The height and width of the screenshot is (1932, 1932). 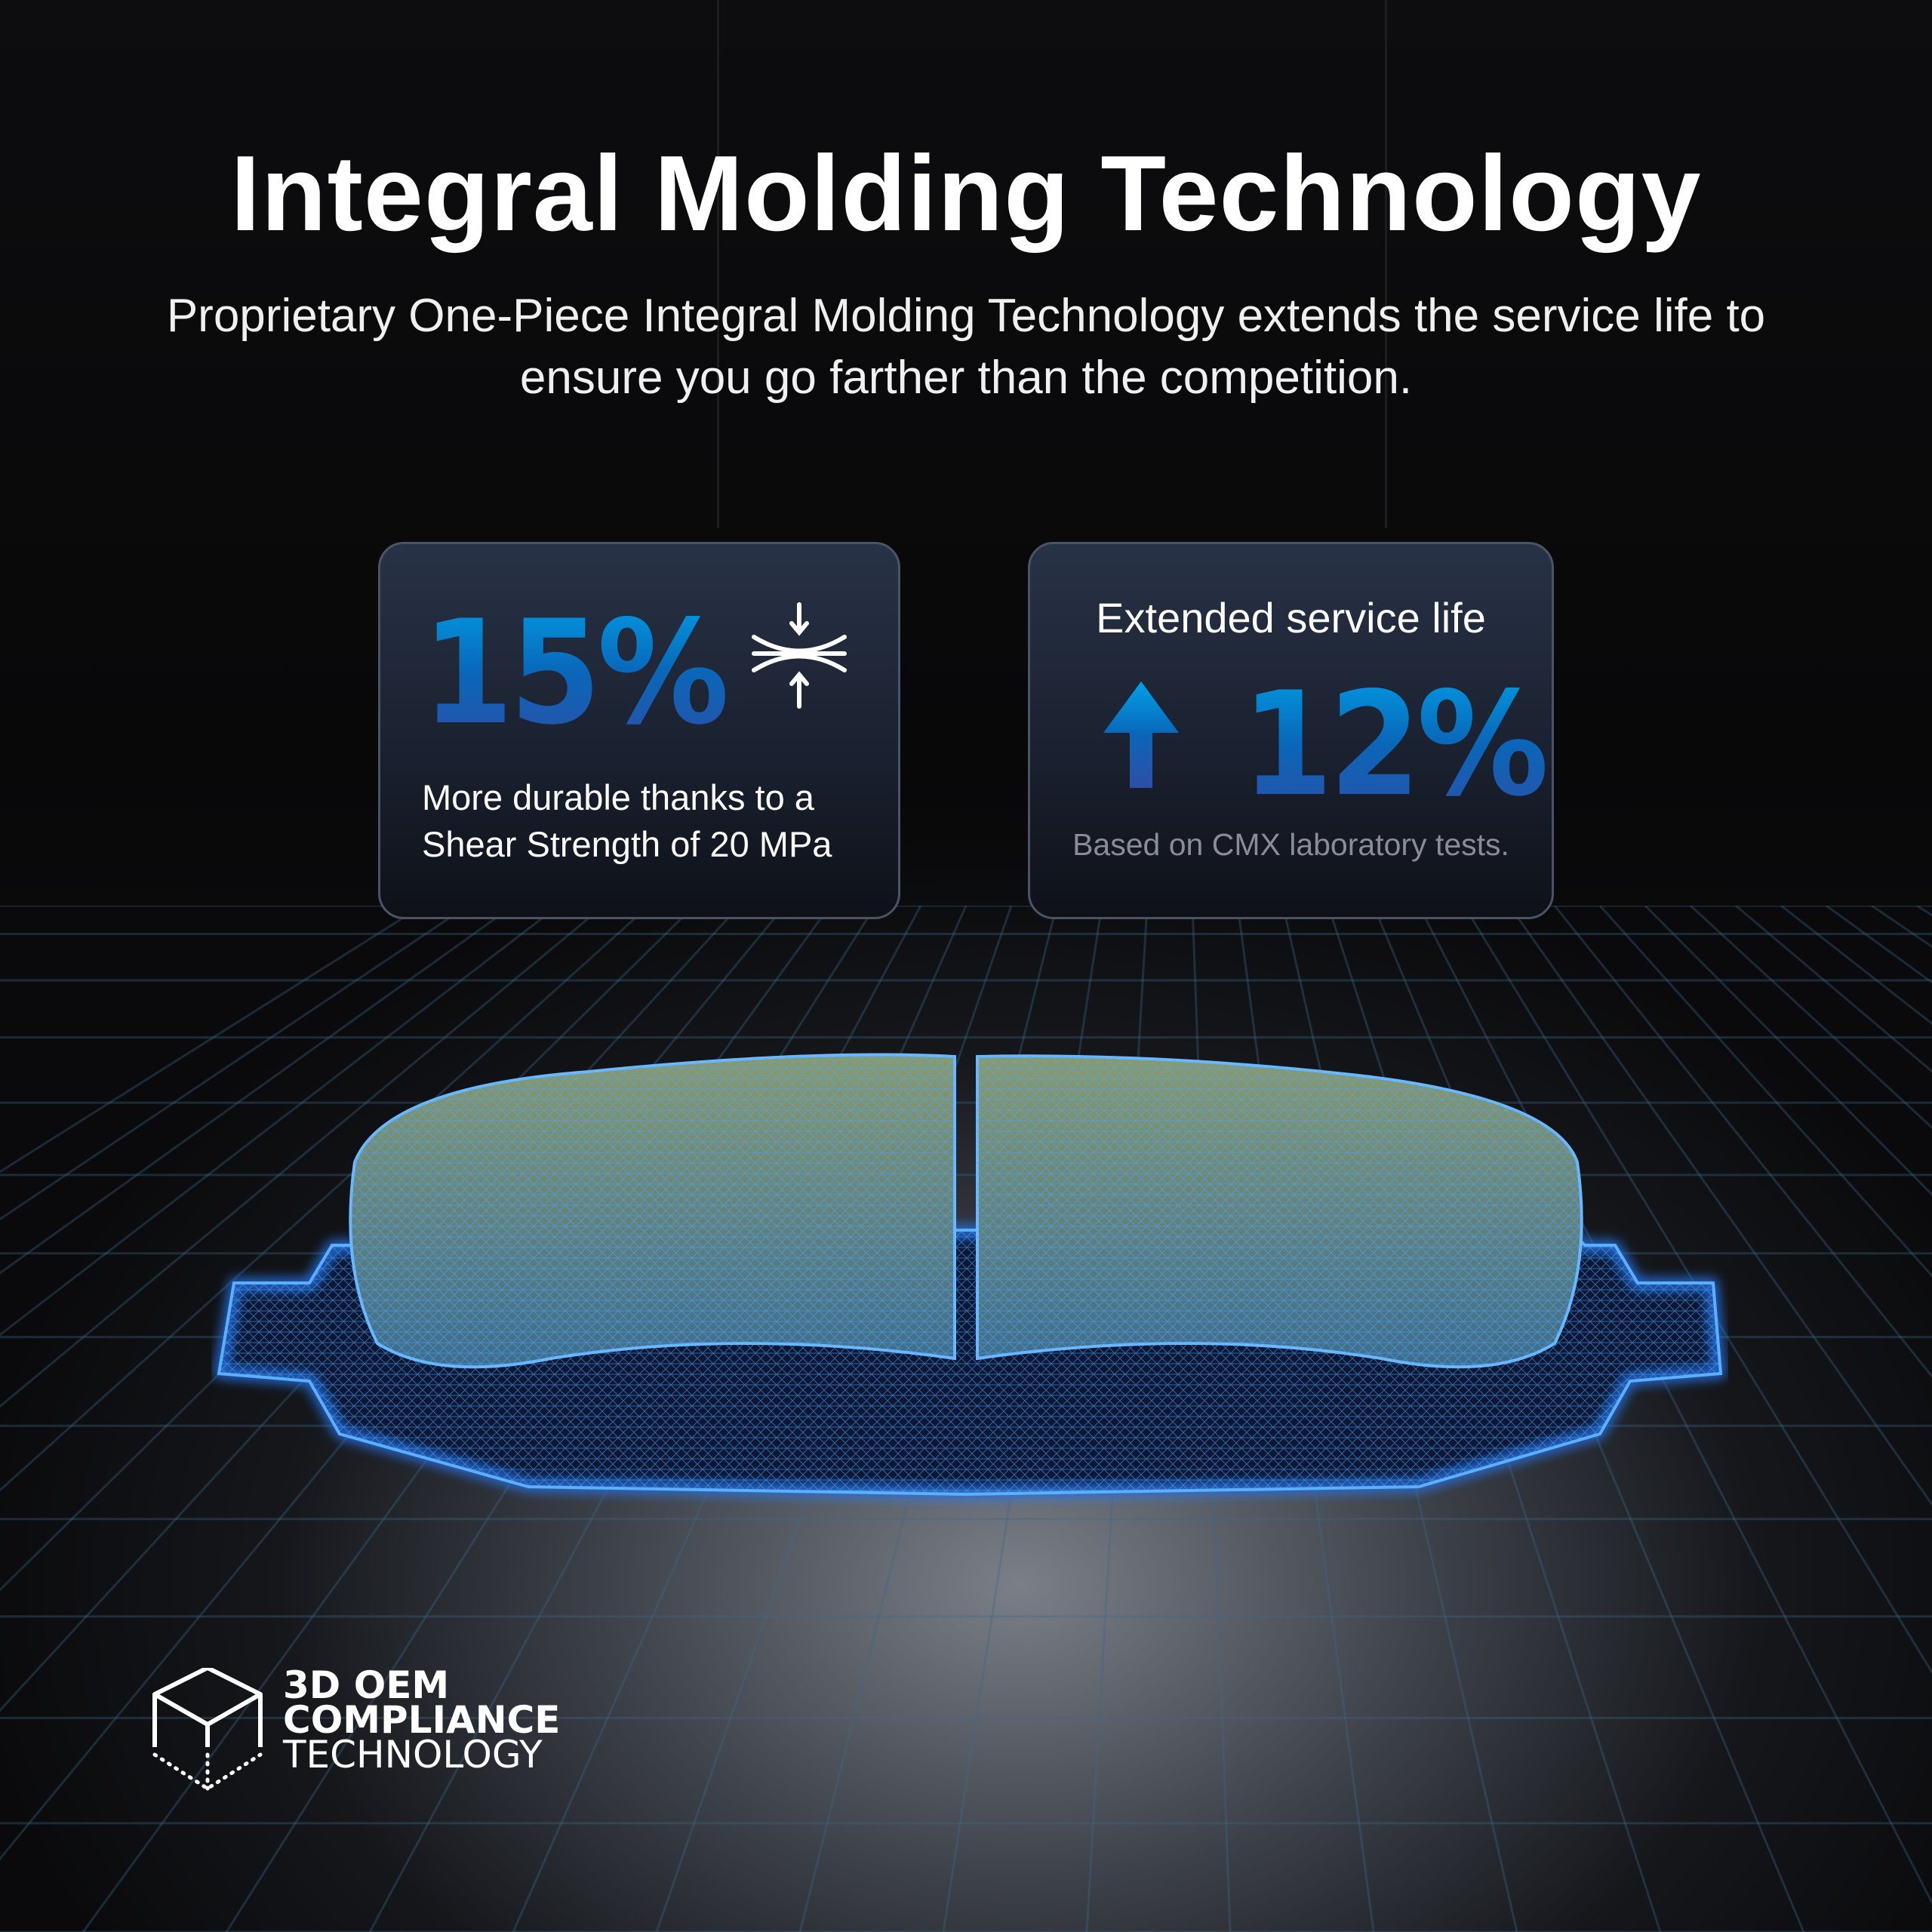 I want to click on arrow-up-icon, so click(x=1141, y=734).